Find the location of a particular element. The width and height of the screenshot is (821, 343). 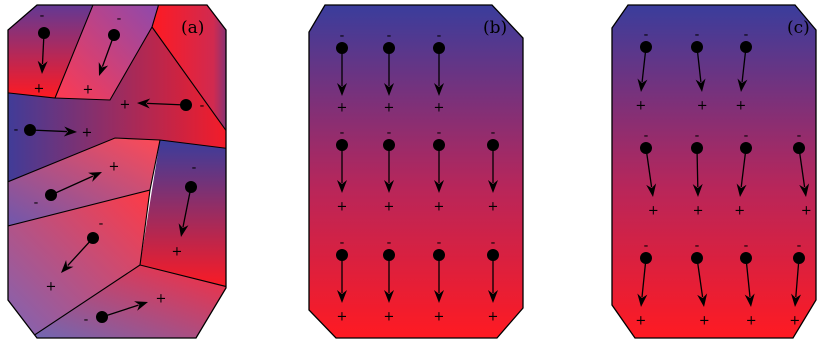

panel-a-label: (a) is located at coordinates (192, 28).